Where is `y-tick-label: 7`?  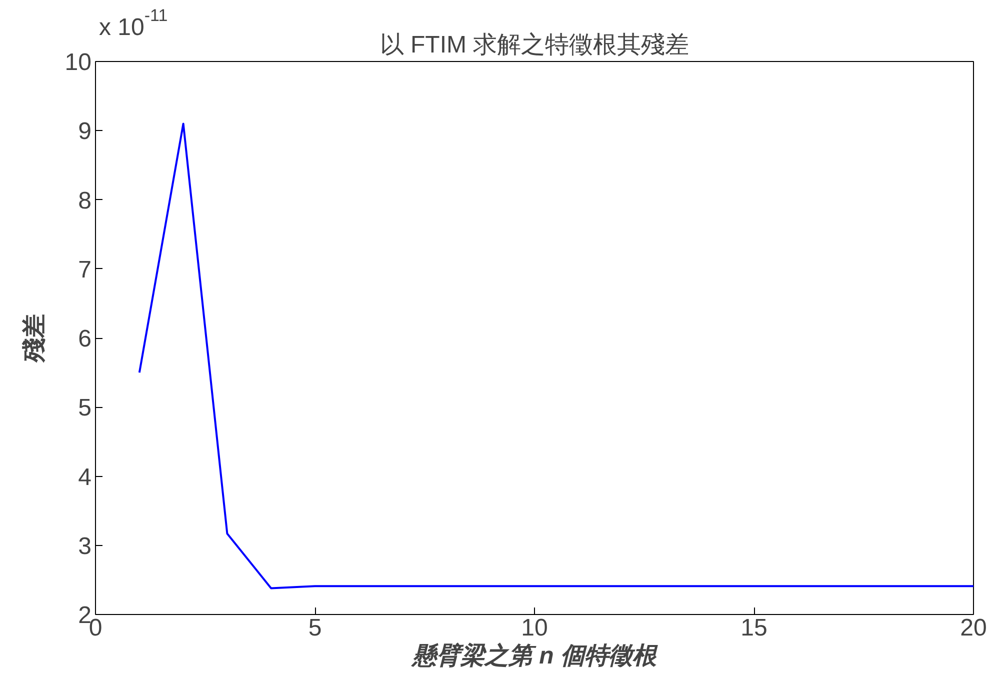 y-tick-label: 7 is located at coordinates (85, 270).